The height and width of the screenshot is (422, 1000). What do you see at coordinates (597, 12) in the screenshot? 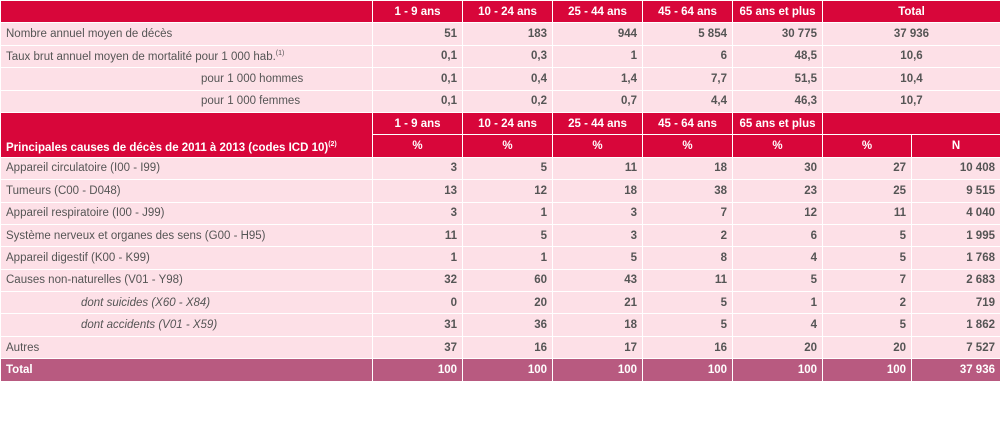
I see `col-header-25-44: 25 - 44 ans` at bounding box center [597, 12].